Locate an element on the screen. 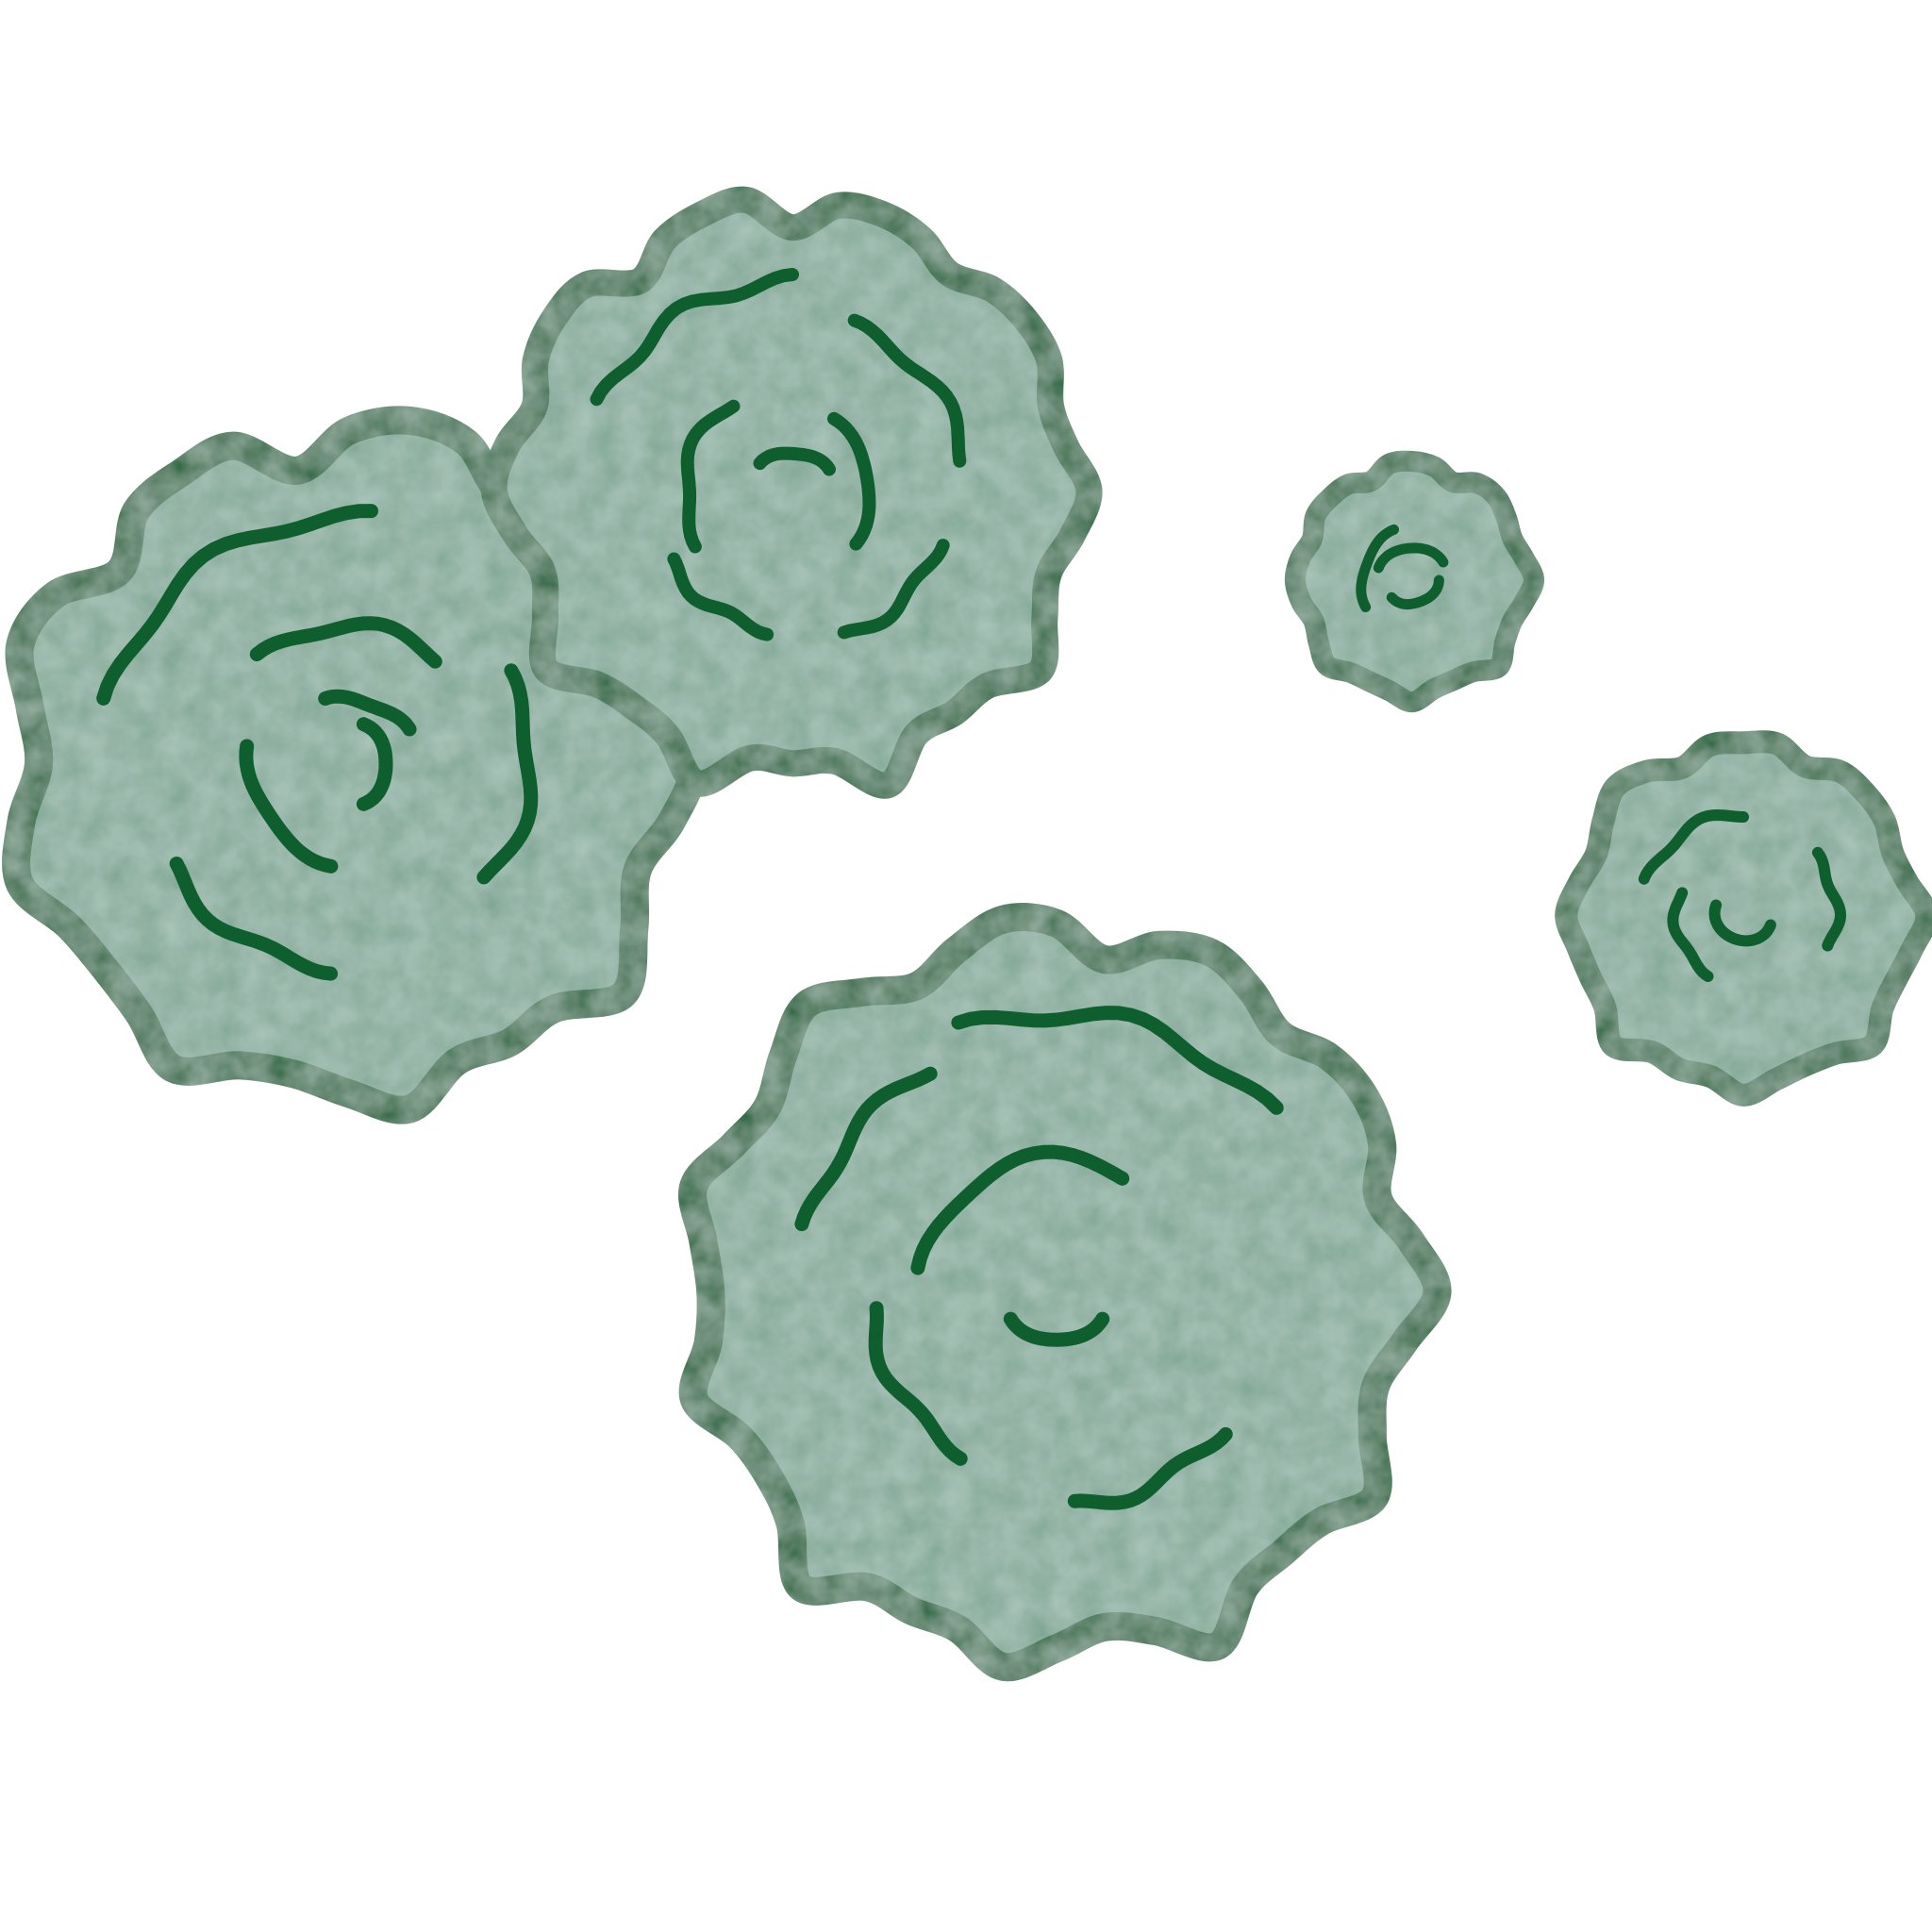 Image resolution: width=1932 pixels, height=1932 pixels. mold-cluster-top-middle is located at coordinates (791, 492).